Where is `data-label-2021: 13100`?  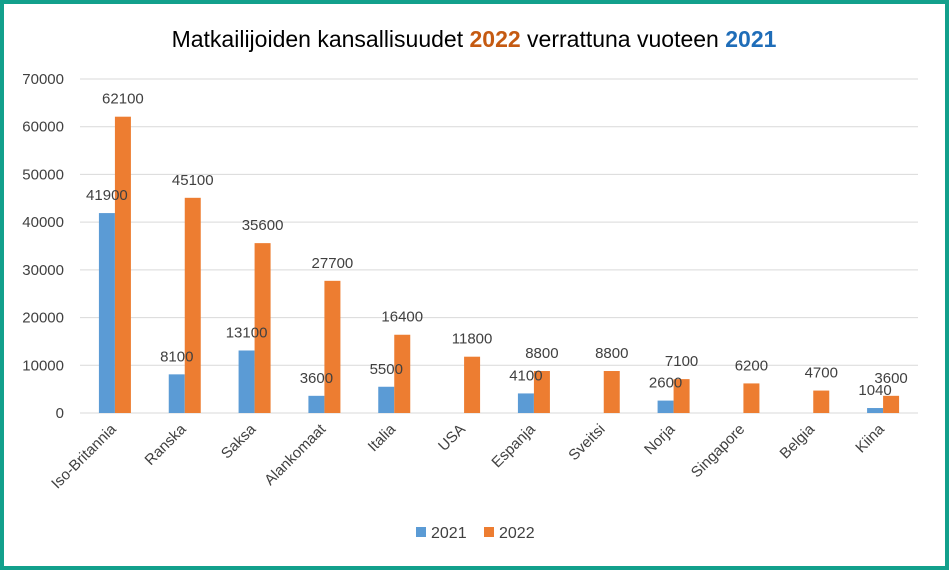
data-label-2021: 13100 is located at coordinates (247, 332).